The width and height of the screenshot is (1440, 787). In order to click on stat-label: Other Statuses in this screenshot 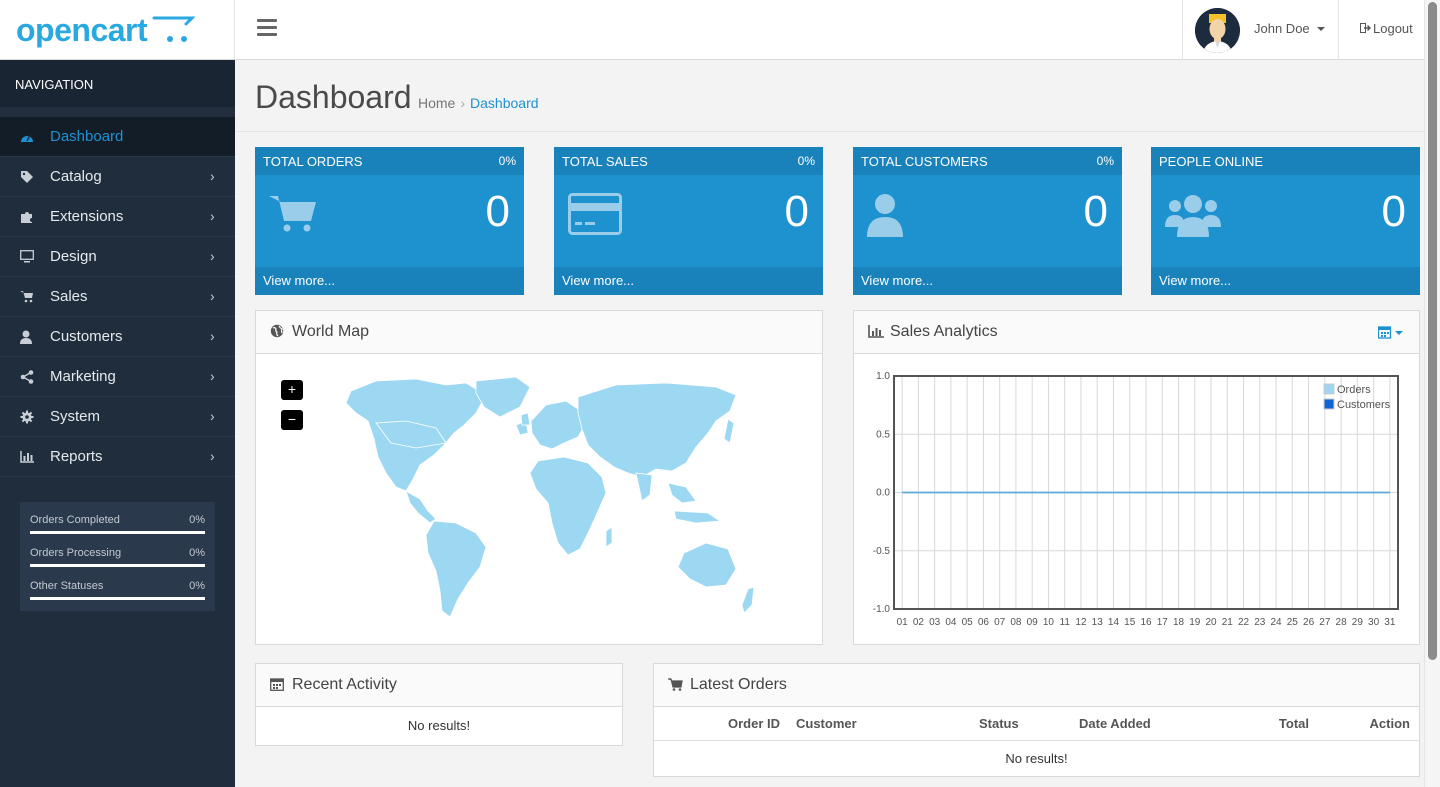, I will do `click(67, 586)`.